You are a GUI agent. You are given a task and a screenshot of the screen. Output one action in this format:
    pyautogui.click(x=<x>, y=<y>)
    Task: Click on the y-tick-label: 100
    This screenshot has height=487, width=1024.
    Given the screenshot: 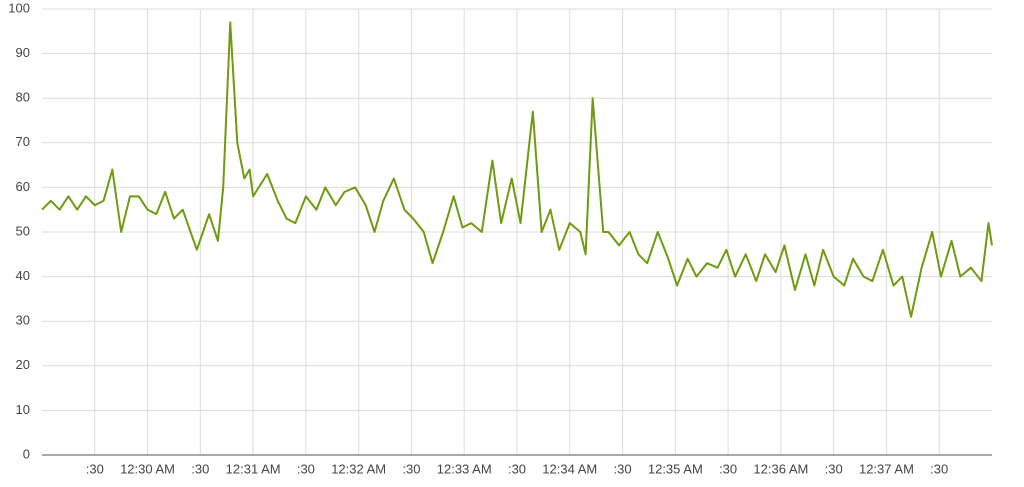 What is the action you would take?
    pyautogui.click(x=19, y=7)
    